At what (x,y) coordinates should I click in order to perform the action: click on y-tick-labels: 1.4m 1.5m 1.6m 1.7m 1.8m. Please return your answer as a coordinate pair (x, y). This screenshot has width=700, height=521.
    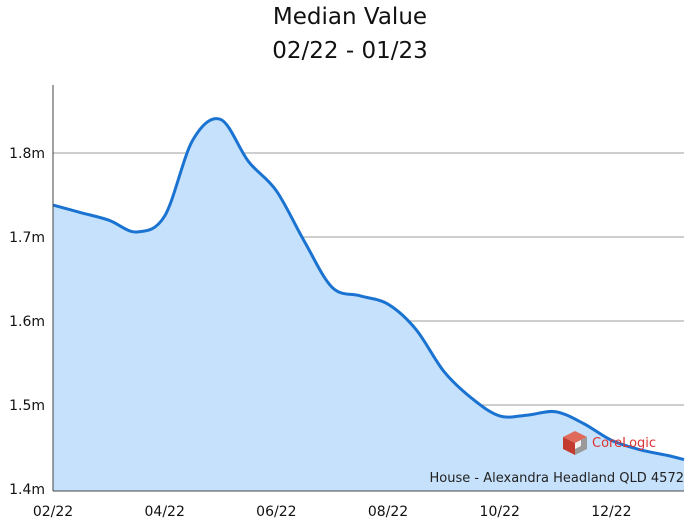
    Looking at the image, I should click on (27, 322).